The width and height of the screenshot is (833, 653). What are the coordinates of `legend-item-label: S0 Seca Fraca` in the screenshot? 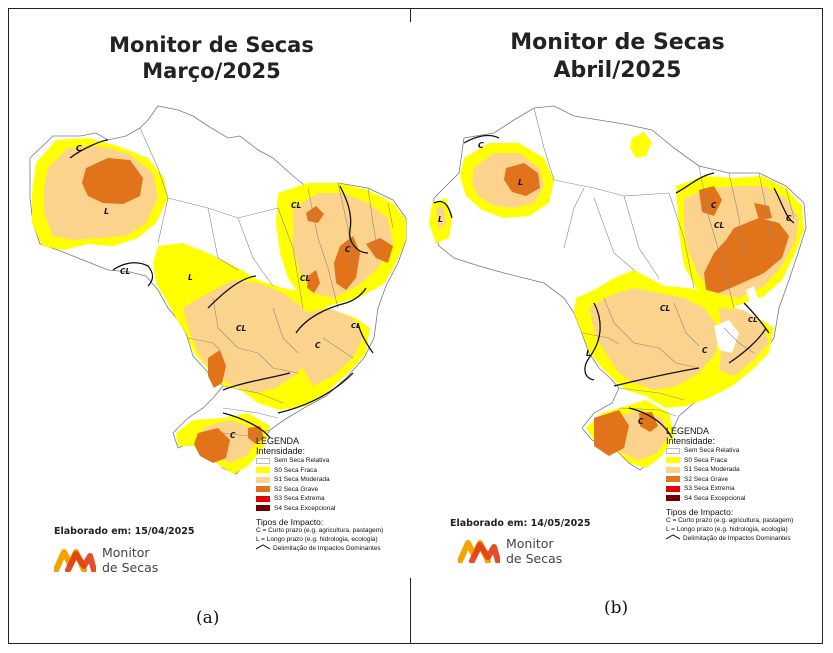 It's located at (295, 470).